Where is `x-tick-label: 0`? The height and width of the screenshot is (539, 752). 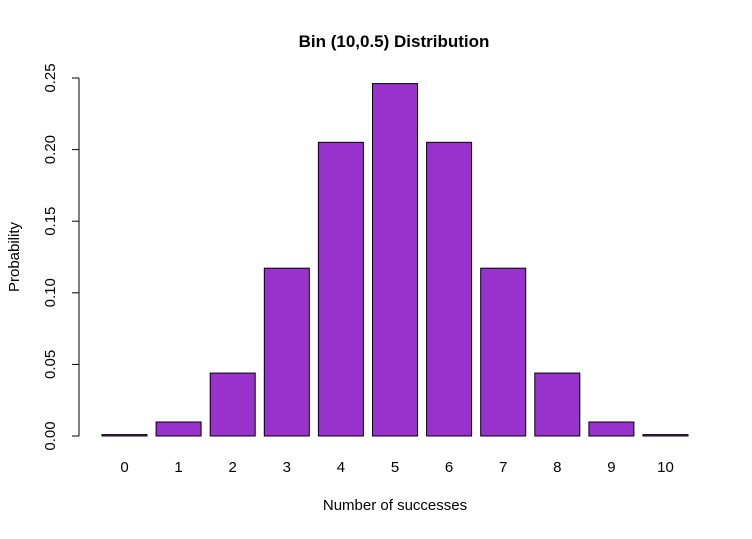
x-tick-label: 0 is located at coordinates (124, 467).